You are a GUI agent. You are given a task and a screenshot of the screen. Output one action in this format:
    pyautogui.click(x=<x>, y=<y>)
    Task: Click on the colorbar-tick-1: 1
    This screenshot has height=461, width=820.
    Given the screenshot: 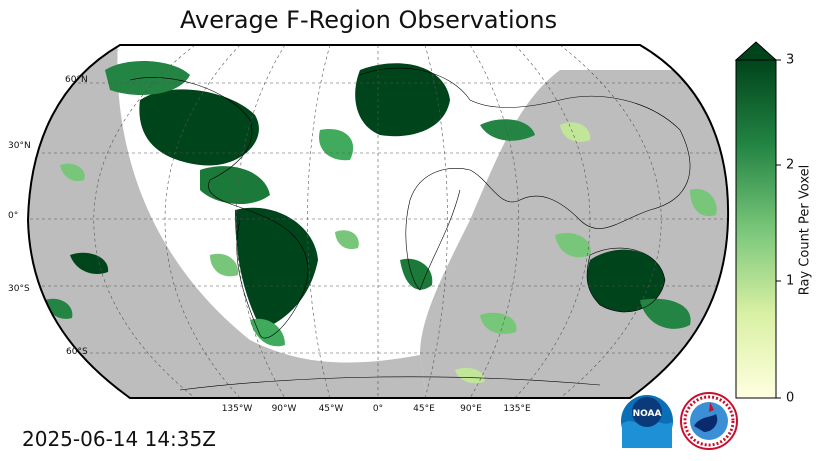 What is the action you would take?
    pyautogui.click(x=790, y=281)
    